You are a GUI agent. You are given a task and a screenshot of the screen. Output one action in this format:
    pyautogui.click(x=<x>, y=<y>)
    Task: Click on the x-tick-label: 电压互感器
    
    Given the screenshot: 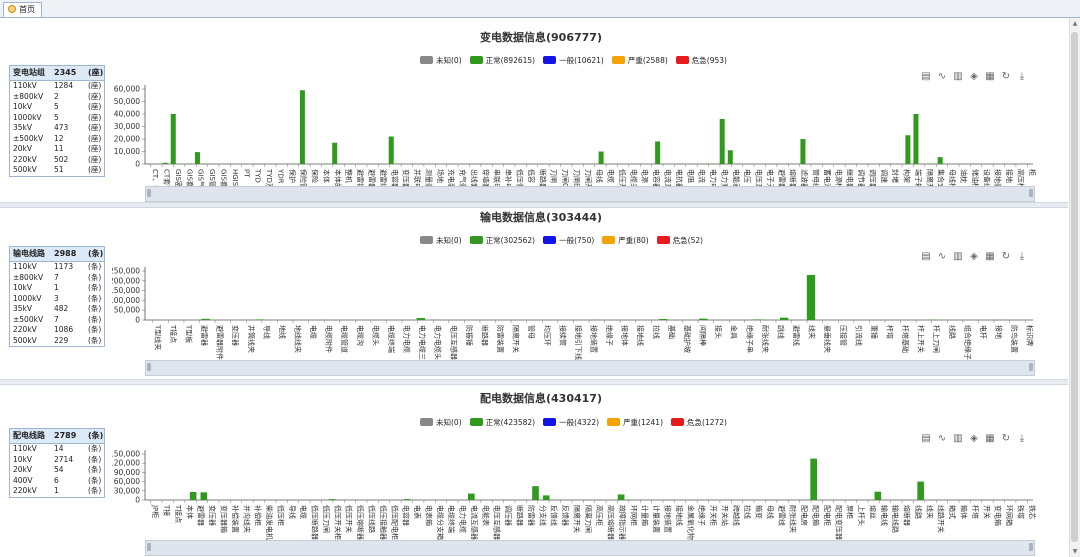 What is the action you would take?
    pyautogui.click(x=453, y=342)
    